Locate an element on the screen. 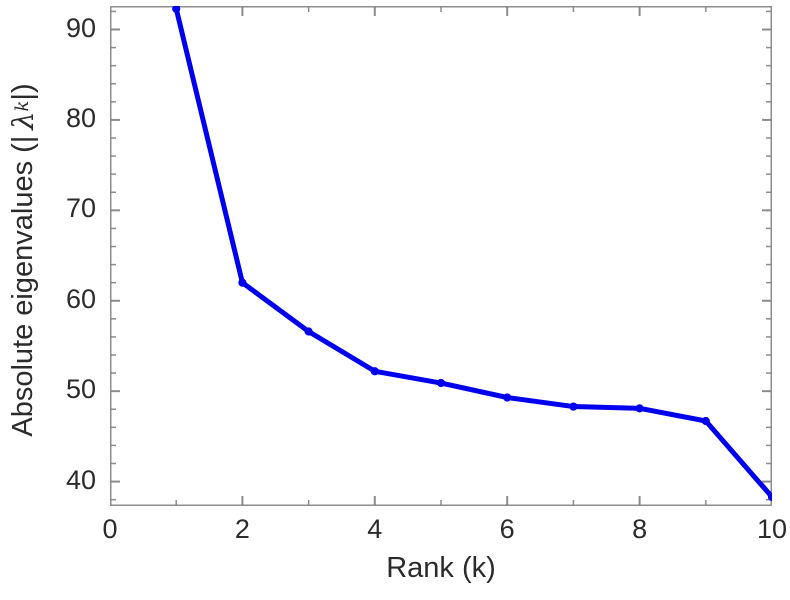 The image size is (790, 600). lambda-subscript: k is located at coordinates (22, 106).